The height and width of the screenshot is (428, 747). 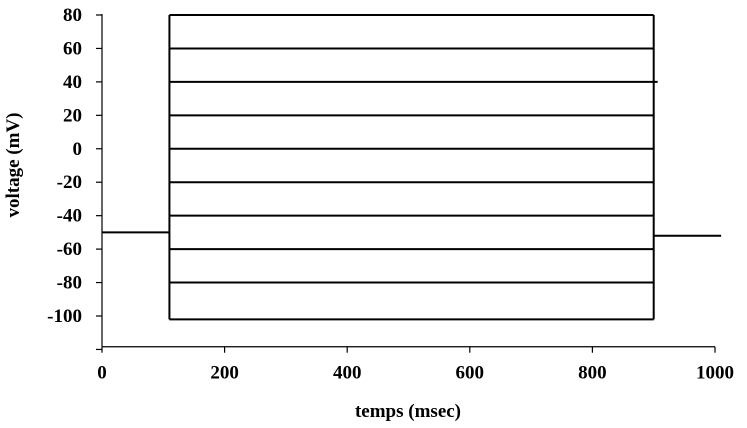 What do you see at coordinates (13, 165) in the screenshot?
I see `y-axis-title: voltage (mV)` at bounding box center [13, 165].